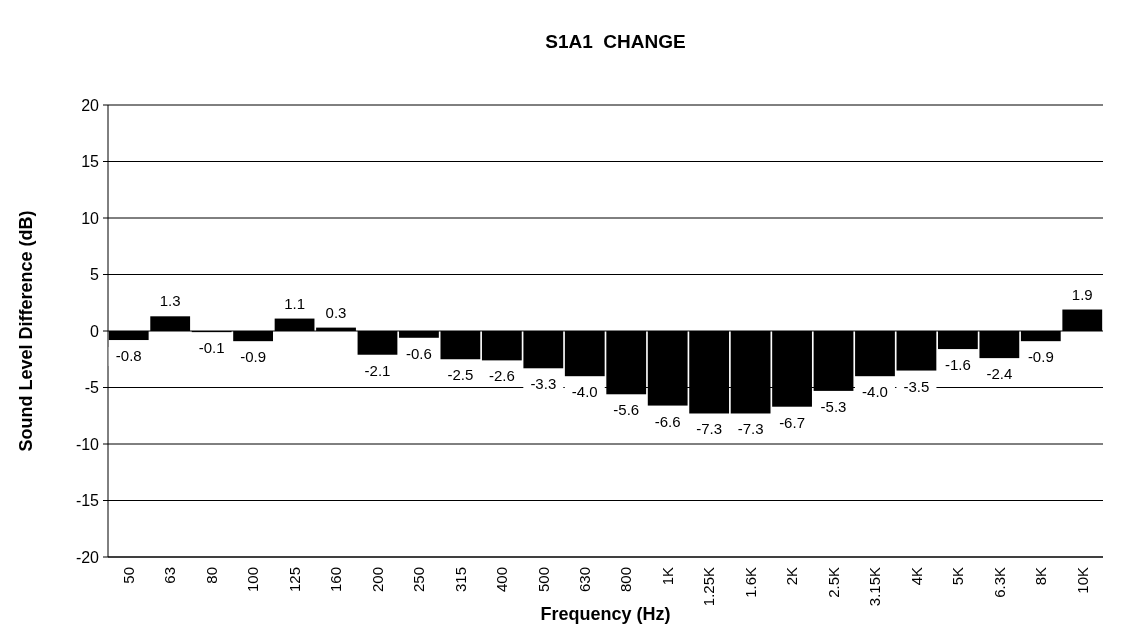  Describe the element at coordinates (1082, 294) in the screenshot. I see `data-label: 1.9` at that location.